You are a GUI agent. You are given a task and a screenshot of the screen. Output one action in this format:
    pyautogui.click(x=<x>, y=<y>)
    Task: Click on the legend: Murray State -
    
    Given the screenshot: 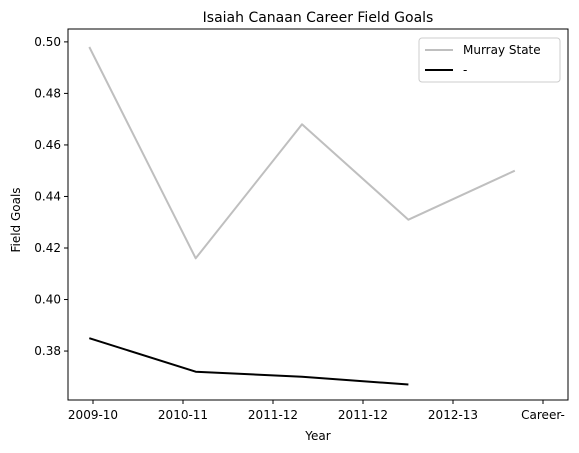 What is the action you would take?
    pyautogui.click(x=489, y=60)
    